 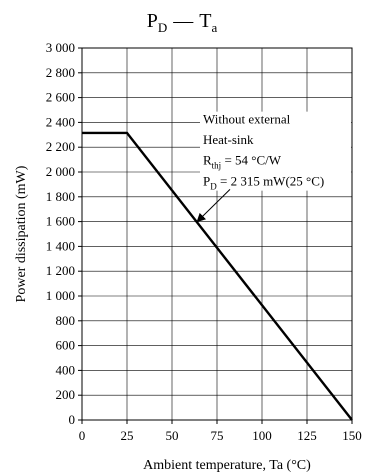 I want to click on annotation-line-3: Rthj = 54 °C/W, so click(x=242, y=162).